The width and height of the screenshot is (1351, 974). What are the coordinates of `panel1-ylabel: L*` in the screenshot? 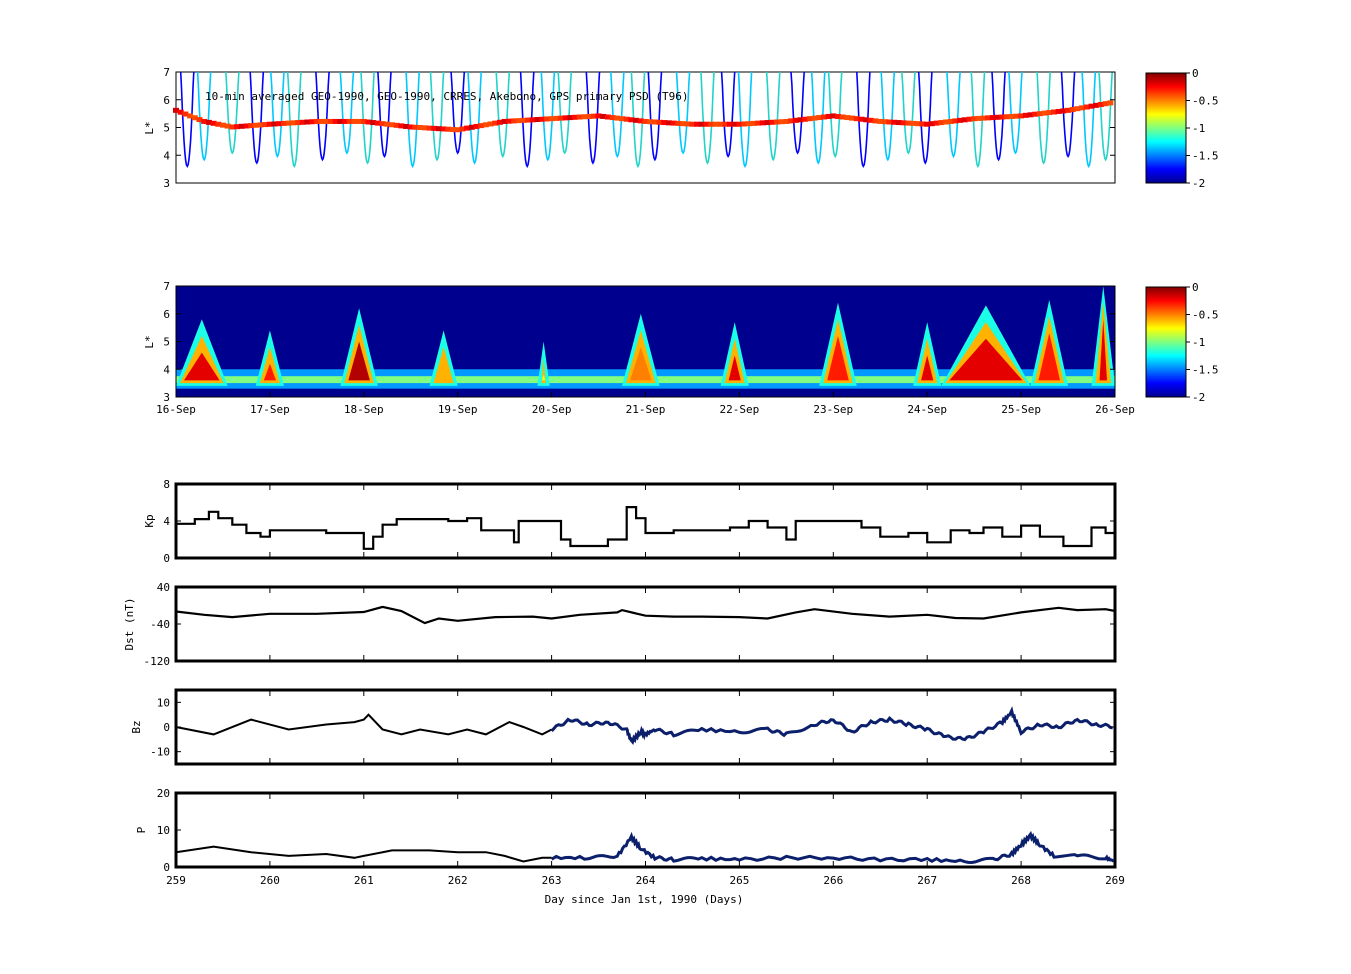 It's located at (149, 127).